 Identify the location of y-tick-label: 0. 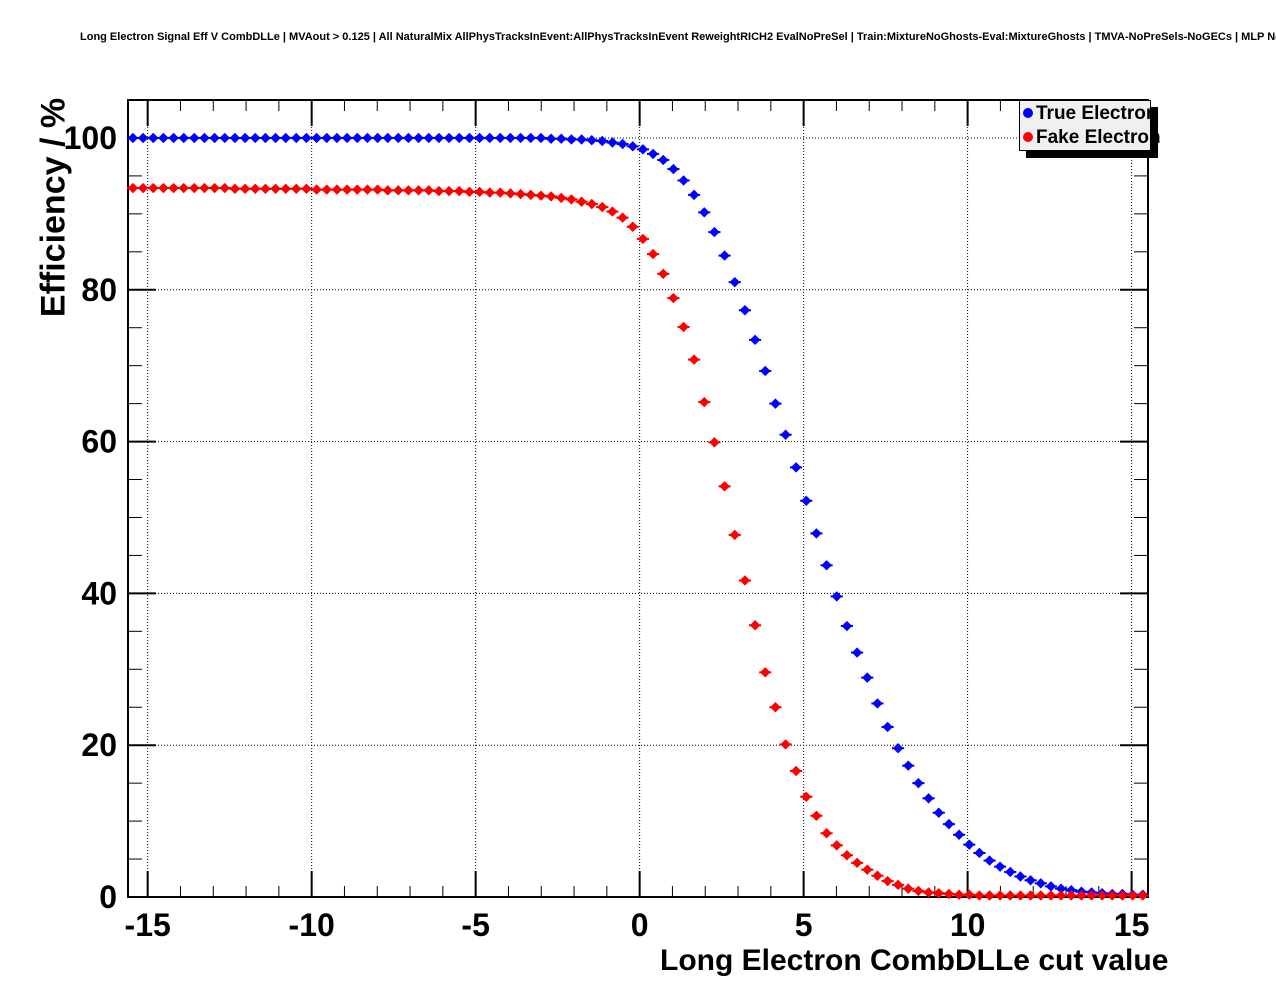
(108, 897).